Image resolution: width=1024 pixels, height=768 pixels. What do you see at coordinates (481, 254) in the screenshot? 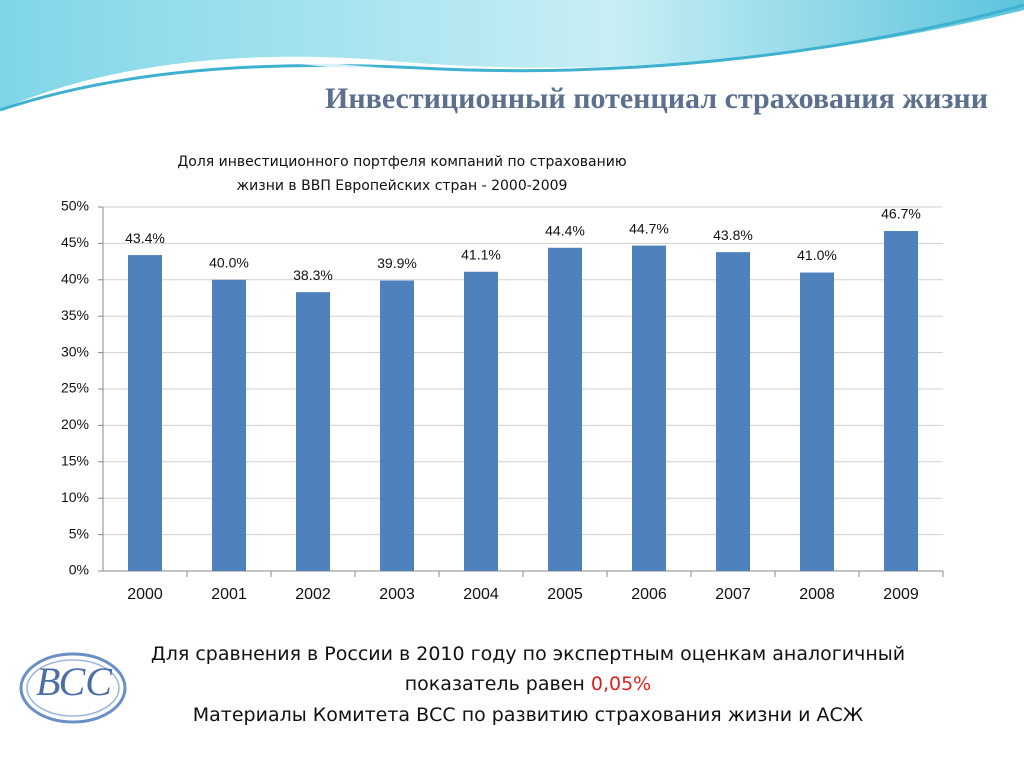
I see `data-label: 41.1%` at bounding box center [481, 254].